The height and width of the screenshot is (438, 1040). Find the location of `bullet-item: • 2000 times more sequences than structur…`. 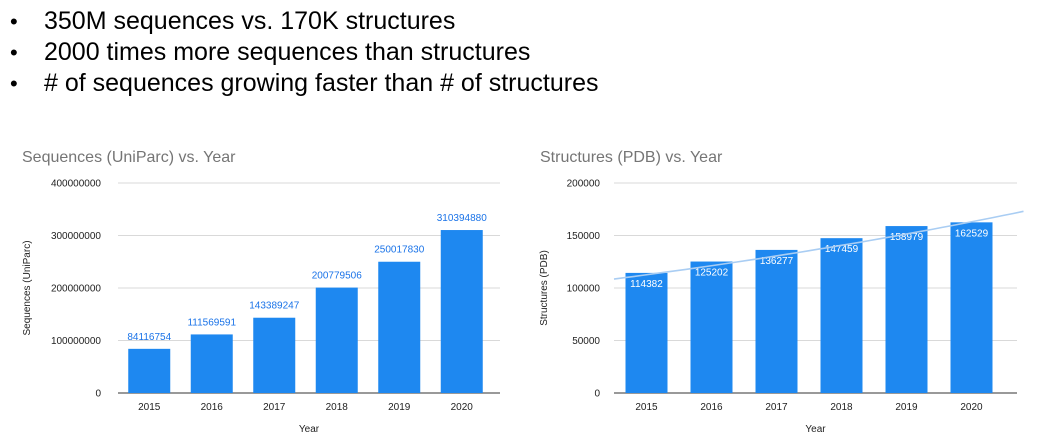

bullet-item: • 2000 times more sequences than structur… is located at coordinates (304, 52).